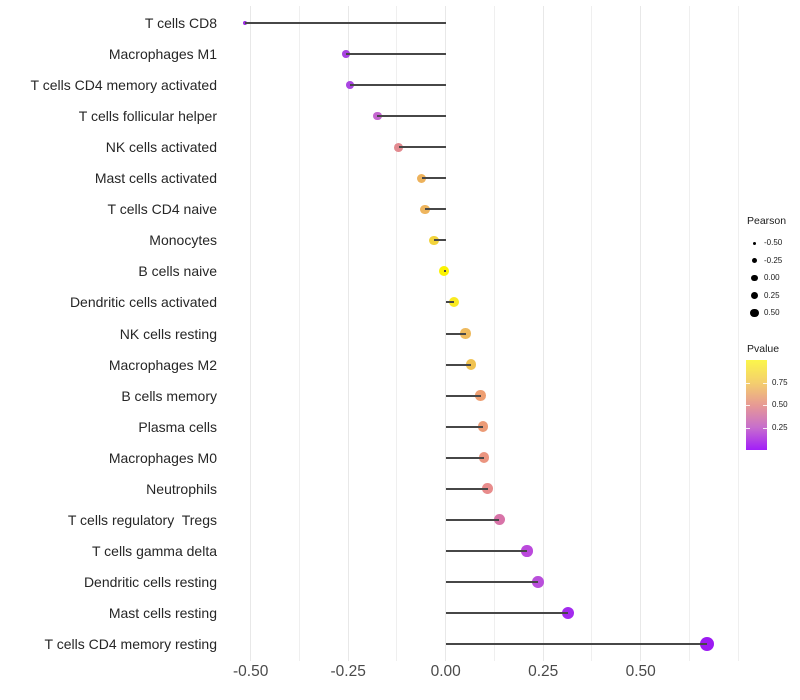 The height and width of the screenshot is (700, 800). What do you see at coordinates (142, 519) in the screenshot?
I see `category-label: T cells regulatory Tregs` at bounding box center [142, 519].